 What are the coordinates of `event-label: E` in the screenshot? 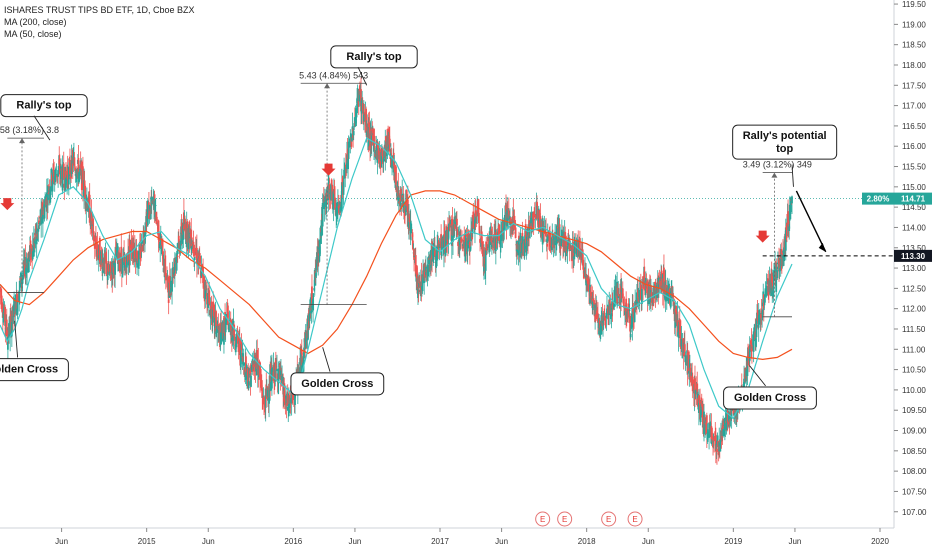 It's located at (542, 519).